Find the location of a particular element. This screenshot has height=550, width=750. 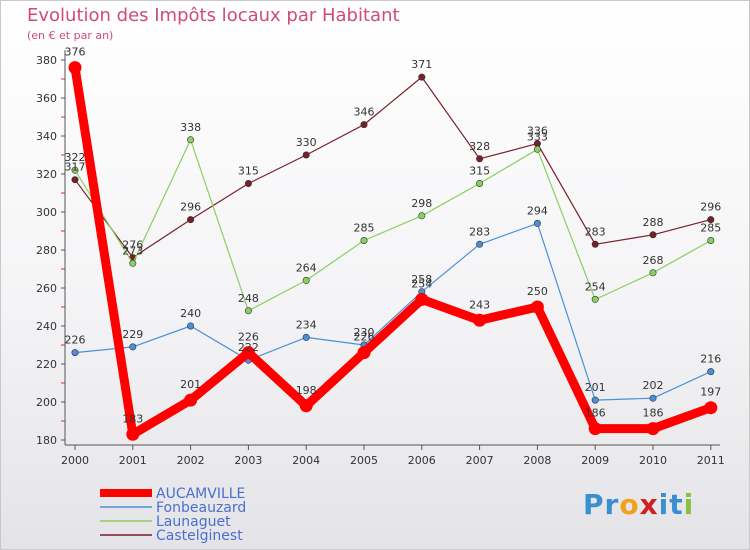

data-label: 333 is located at coordinates (537, 136).